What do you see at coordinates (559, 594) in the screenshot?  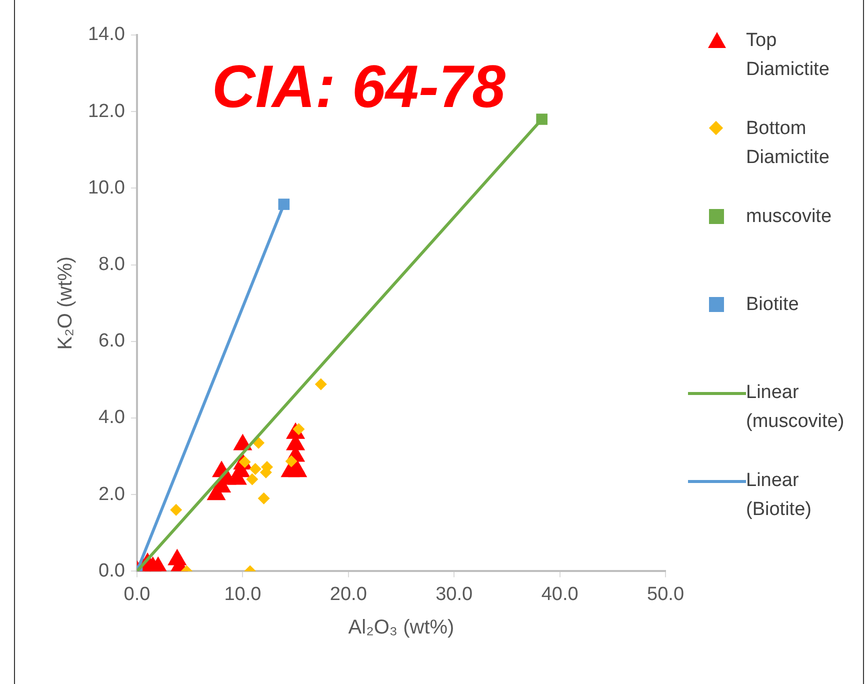 I see `x-tick-label: 40.0` at bounding box center [559, 594].